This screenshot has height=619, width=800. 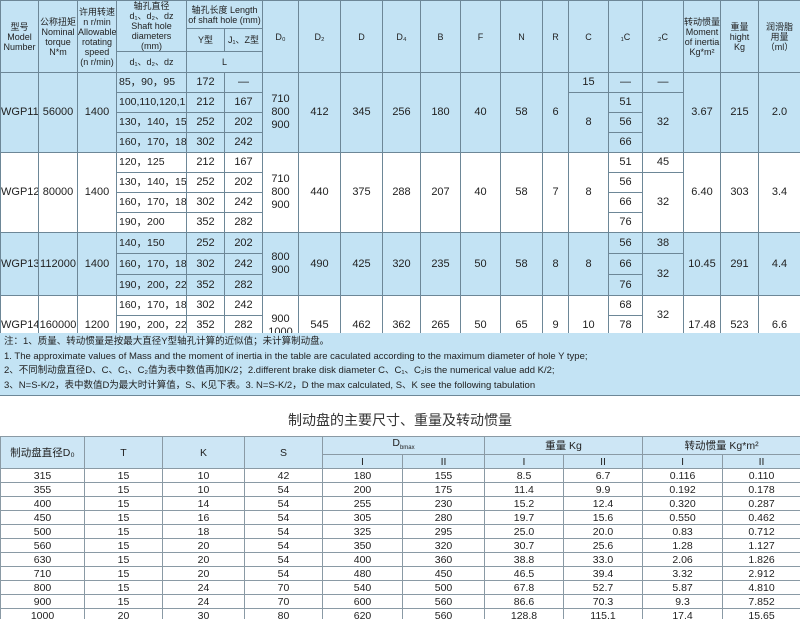 I want to click on cell: 600, so click(x=362, y=602).